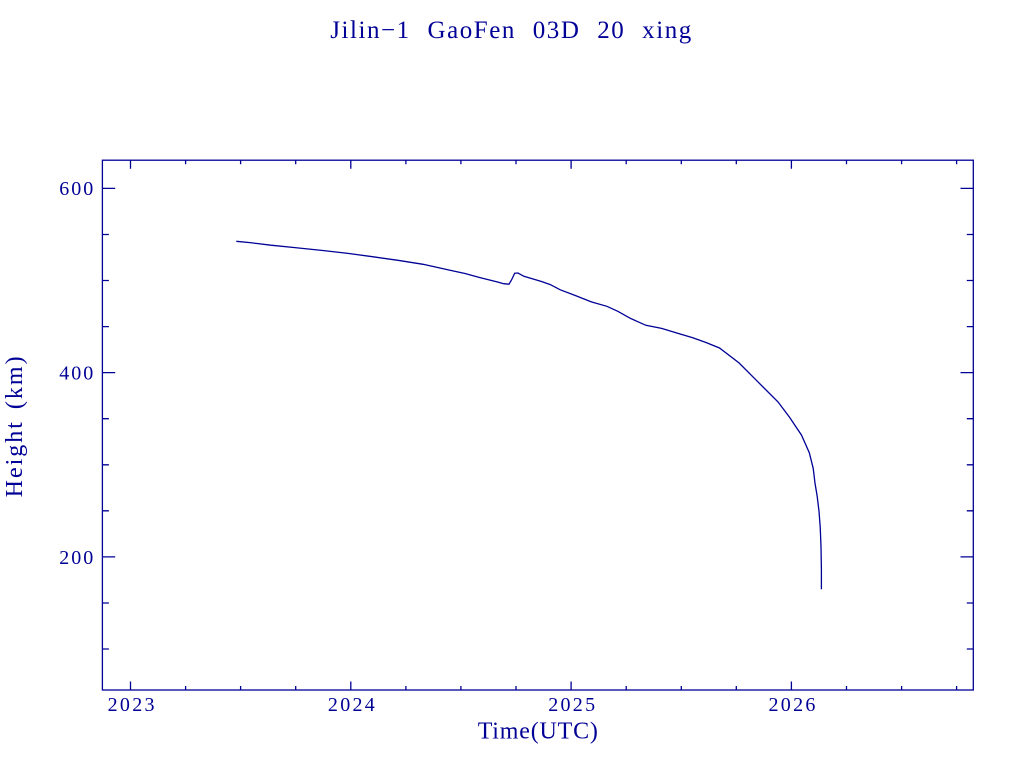  Describe the element at coordinates (132, 705) in the screenshot. I see `svg-text: 2023` at that location.